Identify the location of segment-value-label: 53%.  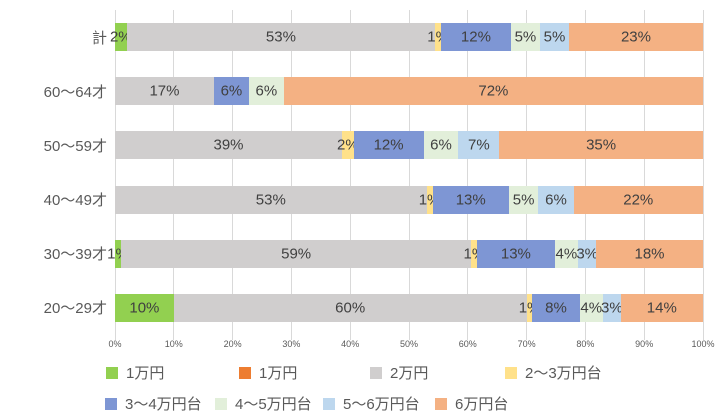
(280, 37).